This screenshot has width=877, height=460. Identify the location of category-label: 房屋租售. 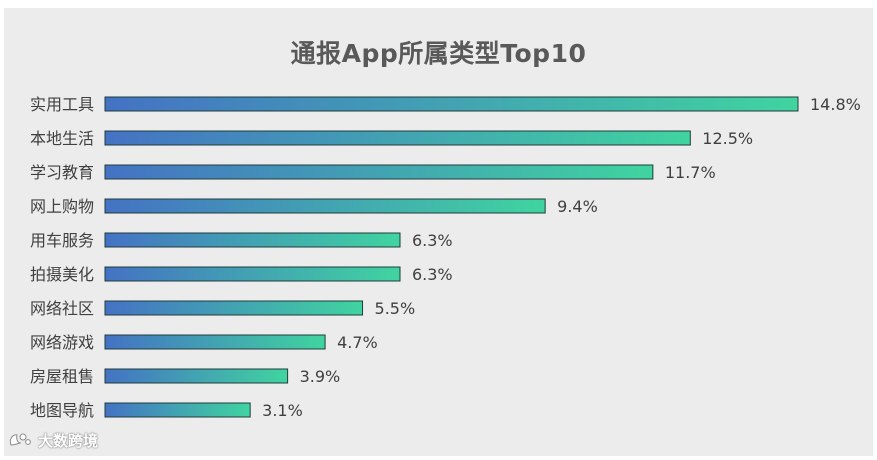
(62, 376).